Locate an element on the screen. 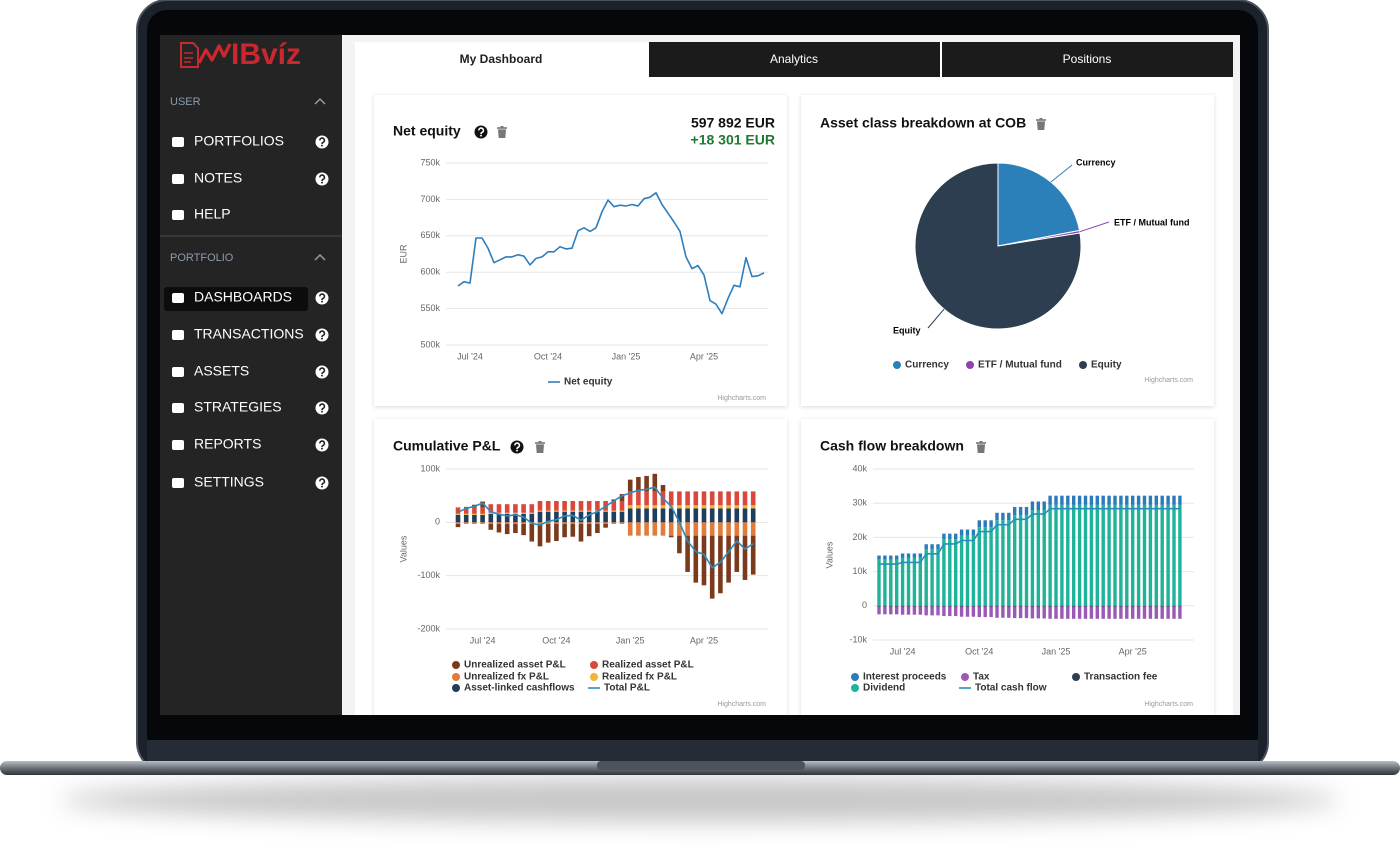 This screenshot has height=849, width=1400. tab-label: Positions is located at coordinates (1087, 59).